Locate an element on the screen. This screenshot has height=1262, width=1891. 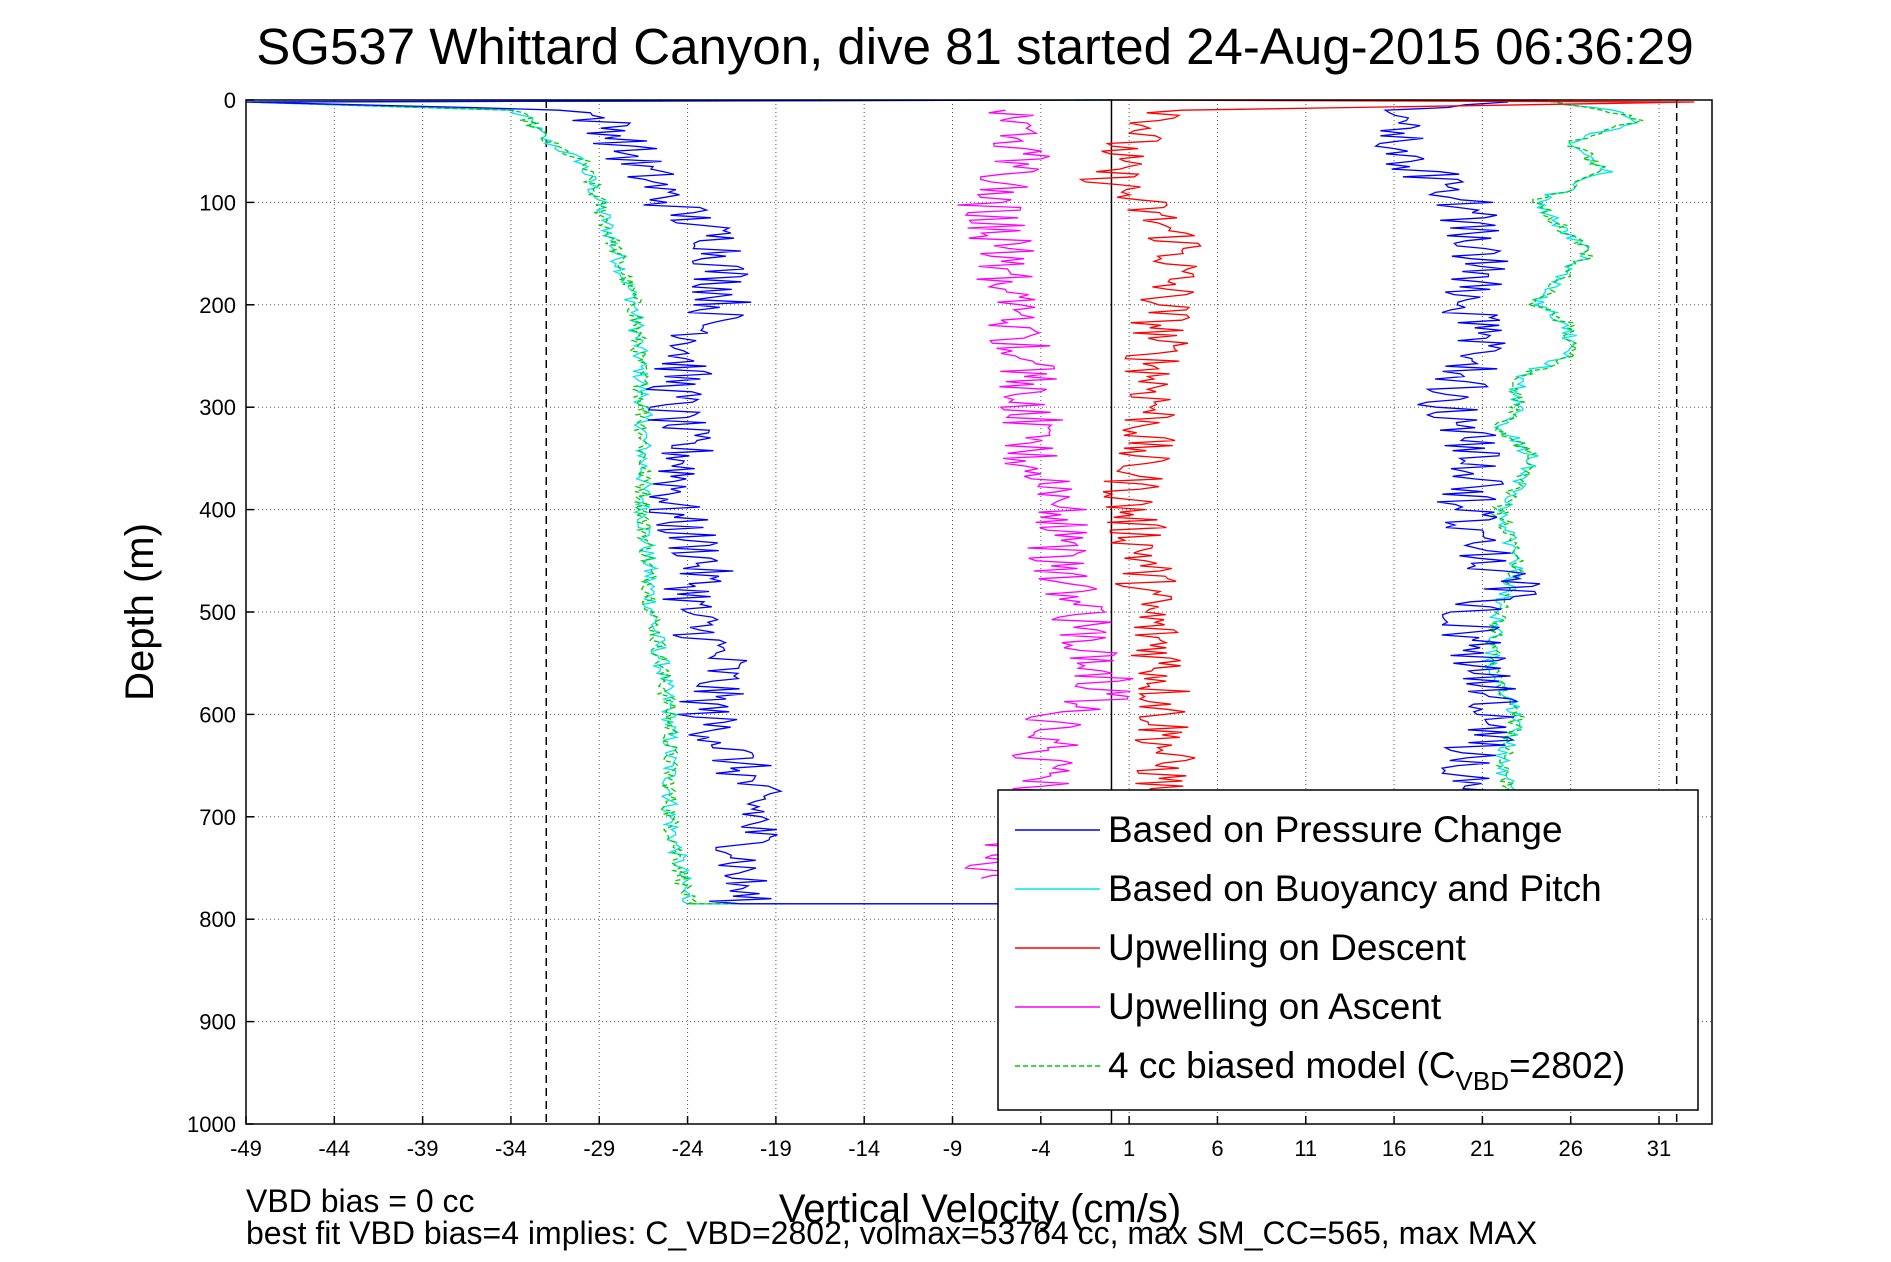
x-tick-label: -4 is located at coordinates (1041, 1148).